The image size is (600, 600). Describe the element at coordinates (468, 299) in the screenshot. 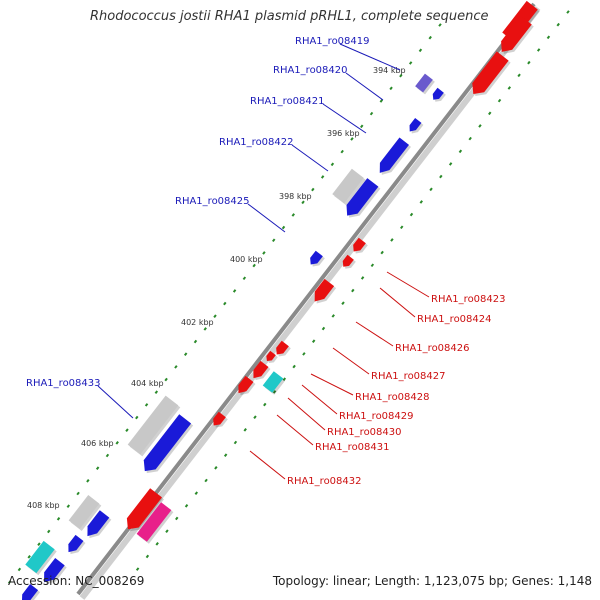

I see `gene-label-rha1_ro08423: RHA1_ro08423` at that location.